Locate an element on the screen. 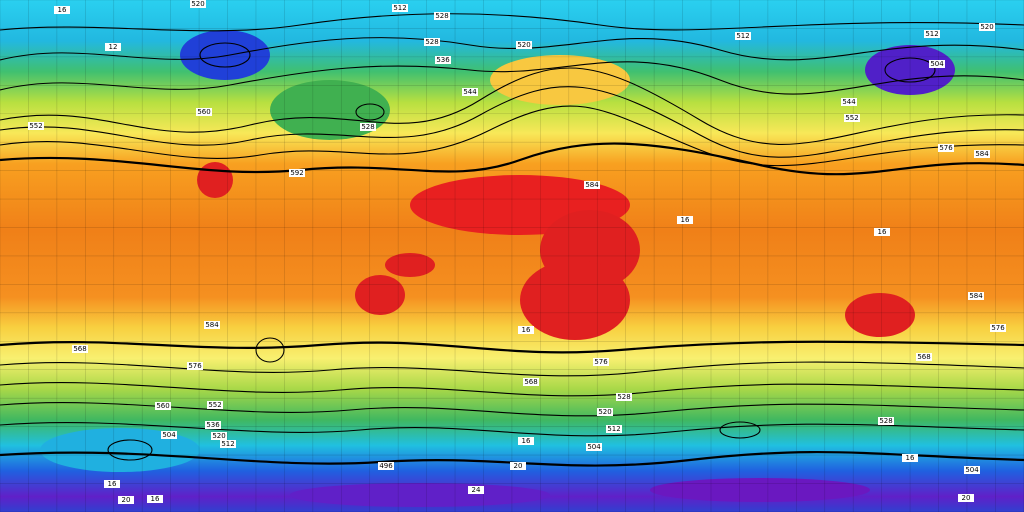 Image resolution: width=1024 pixels, height=512 pixels. contour-label: 592 is located at coordinates (296, 173).